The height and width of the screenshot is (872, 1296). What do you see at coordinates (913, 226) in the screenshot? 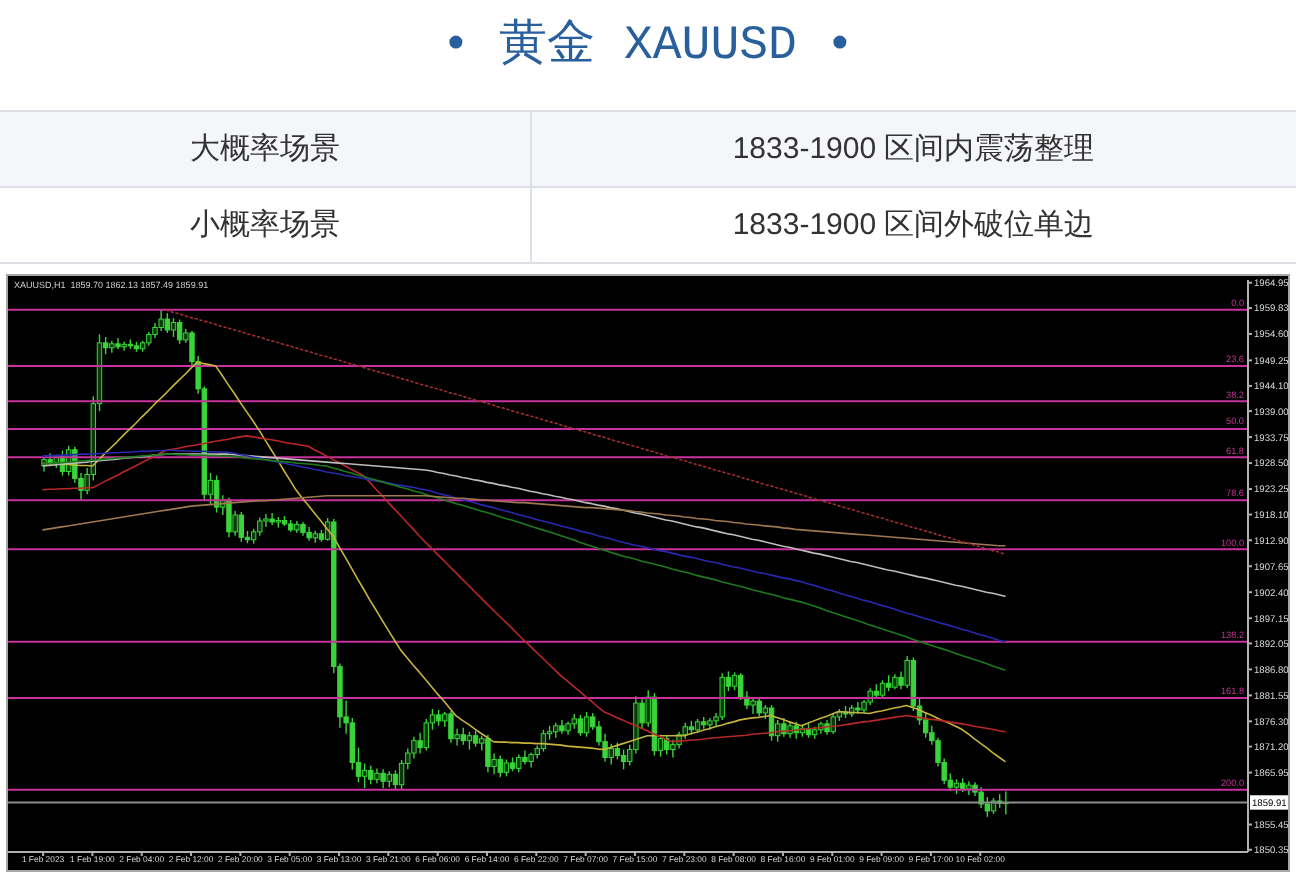
I see `text: 1833-1900 区间外破位单边` at bounding box center [913, 226].